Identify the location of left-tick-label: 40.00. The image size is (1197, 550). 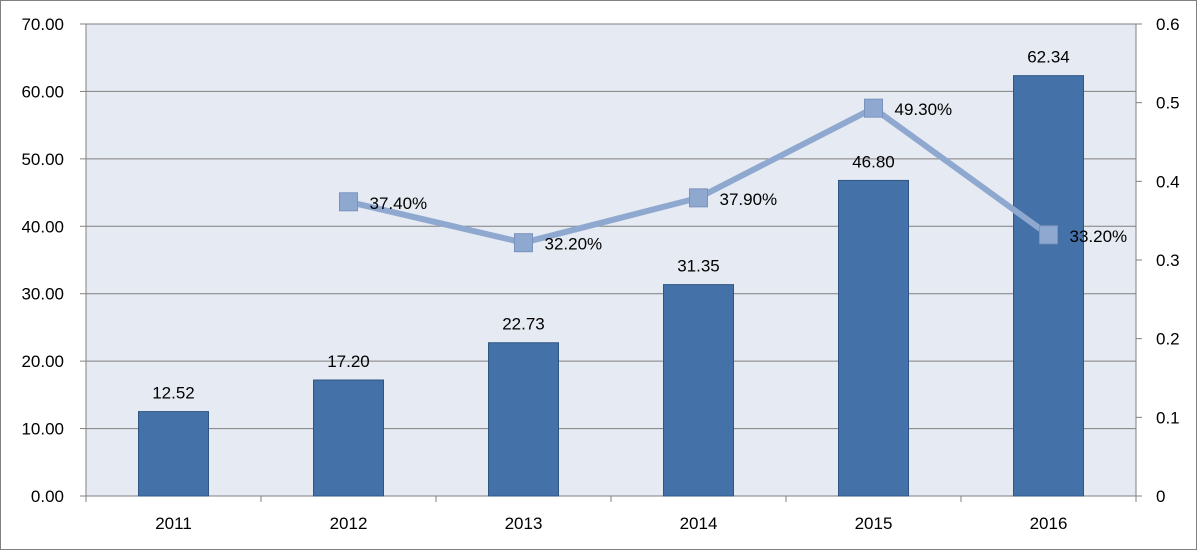
(42, 226).